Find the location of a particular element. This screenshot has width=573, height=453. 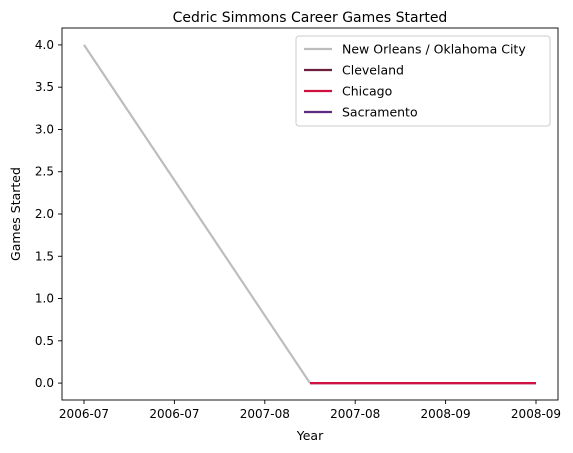

legend-label-3: Sacramento is located at coordinates (380, 112).